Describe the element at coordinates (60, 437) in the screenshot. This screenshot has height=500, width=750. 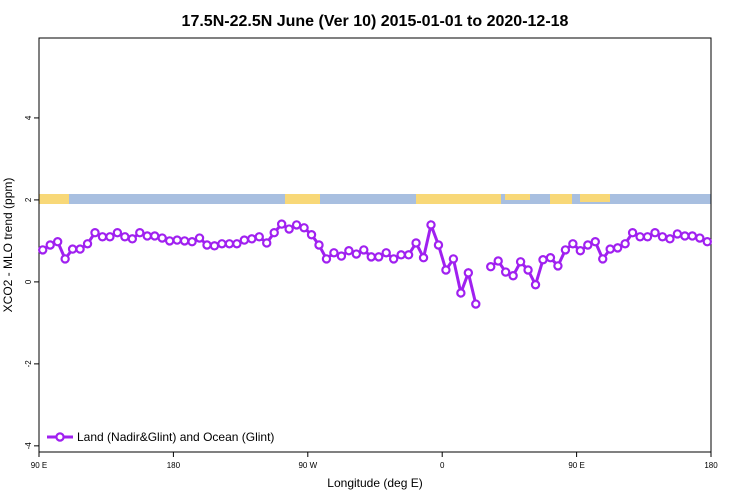
I see `legend-marker` at that location.